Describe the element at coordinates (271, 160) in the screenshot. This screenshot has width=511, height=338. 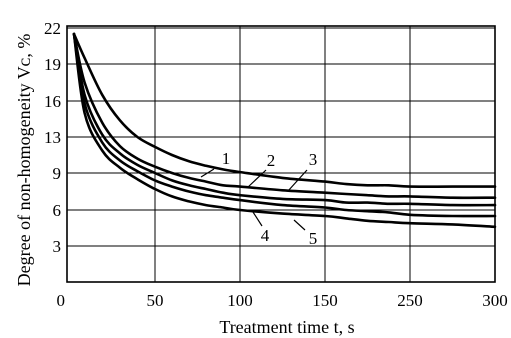
I see `series-label-2: 2` at that location.